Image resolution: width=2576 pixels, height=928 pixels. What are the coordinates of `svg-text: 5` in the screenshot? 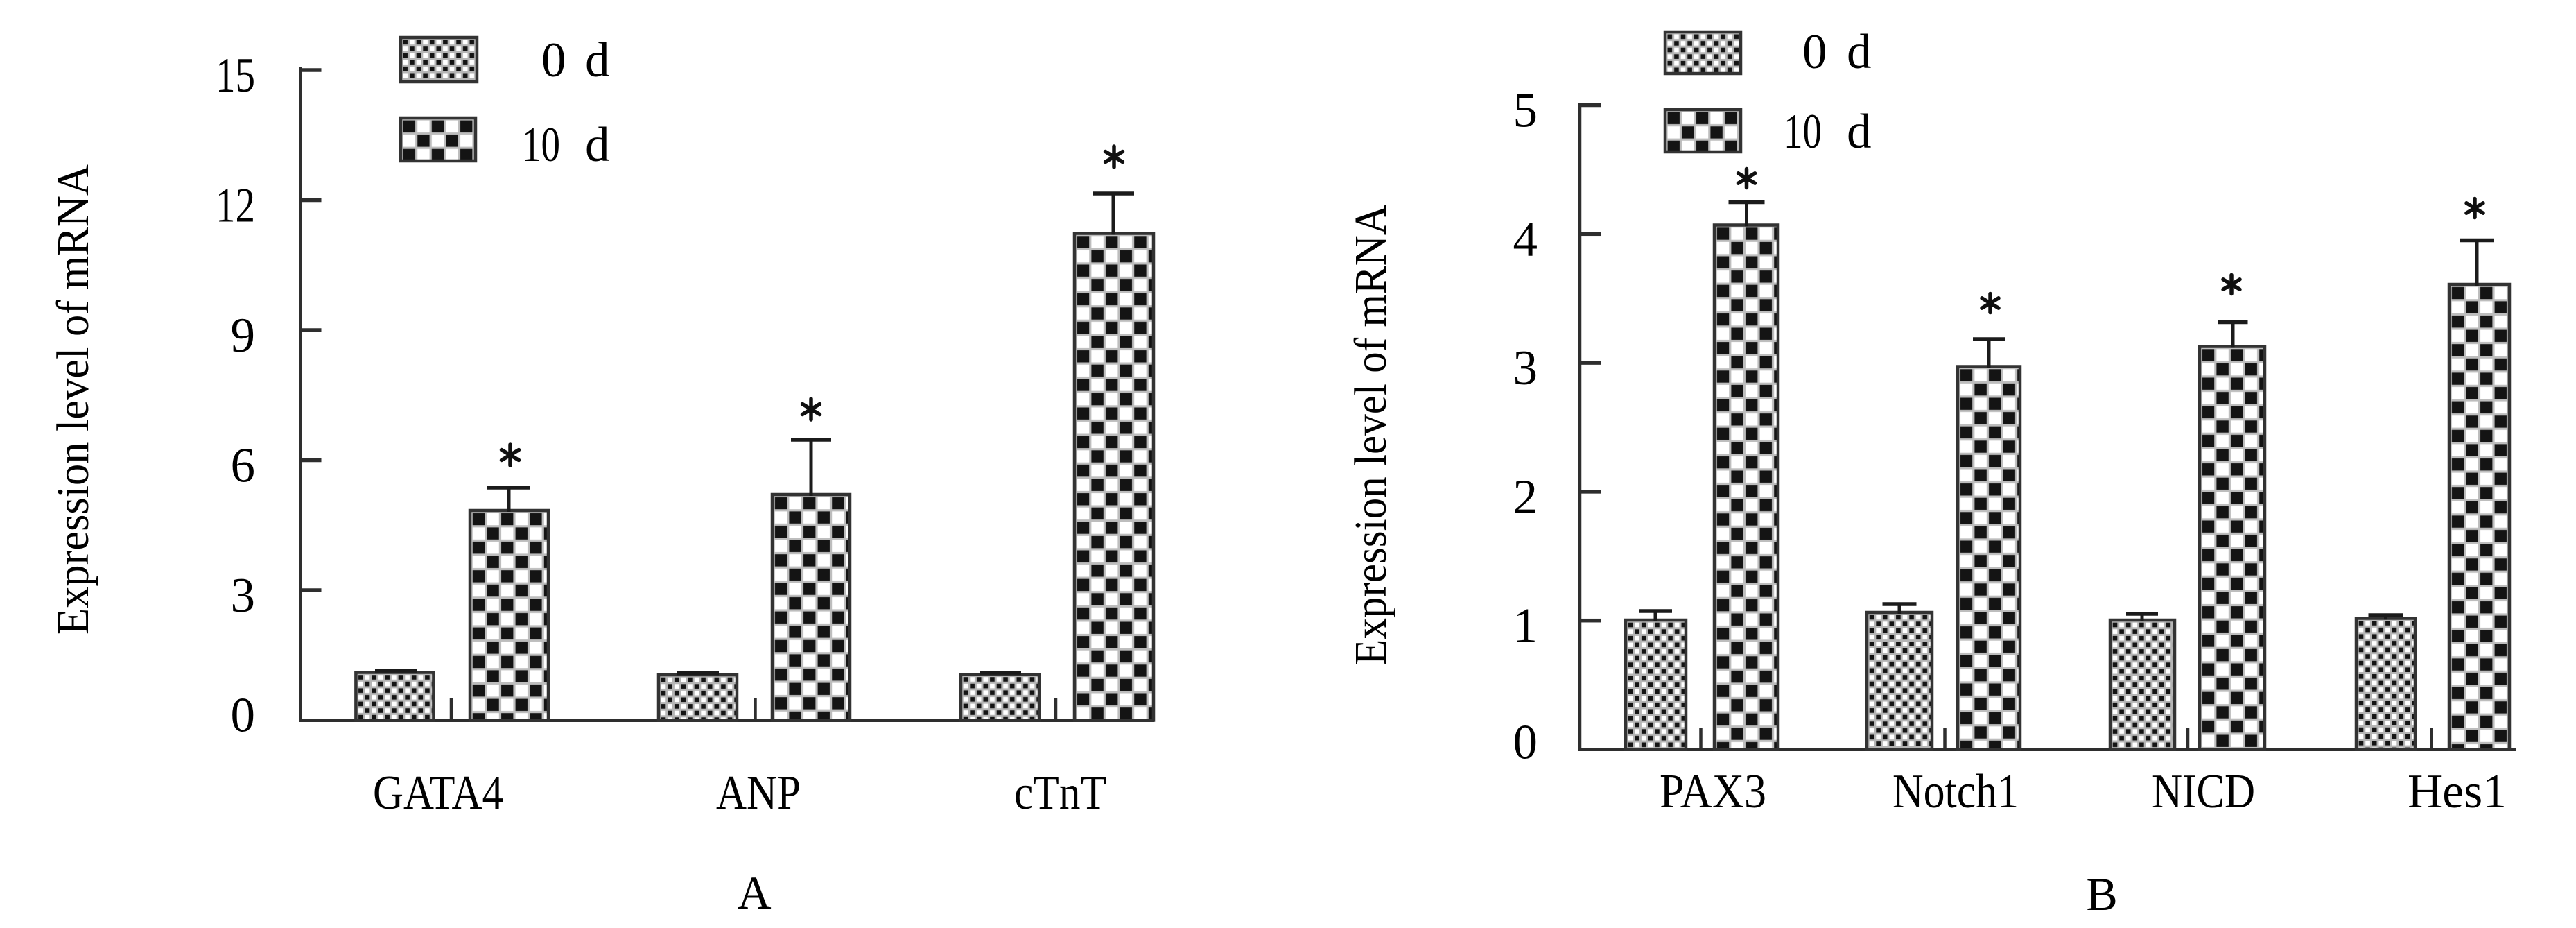 It's located at (1525, 111).